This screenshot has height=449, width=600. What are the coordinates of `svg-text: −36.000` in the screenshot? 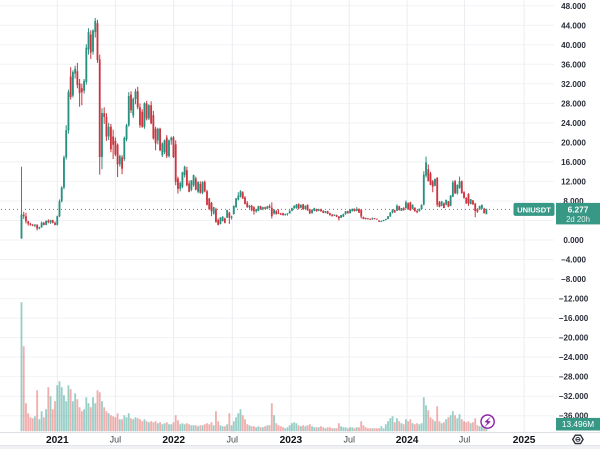 It's located at (574, 416).